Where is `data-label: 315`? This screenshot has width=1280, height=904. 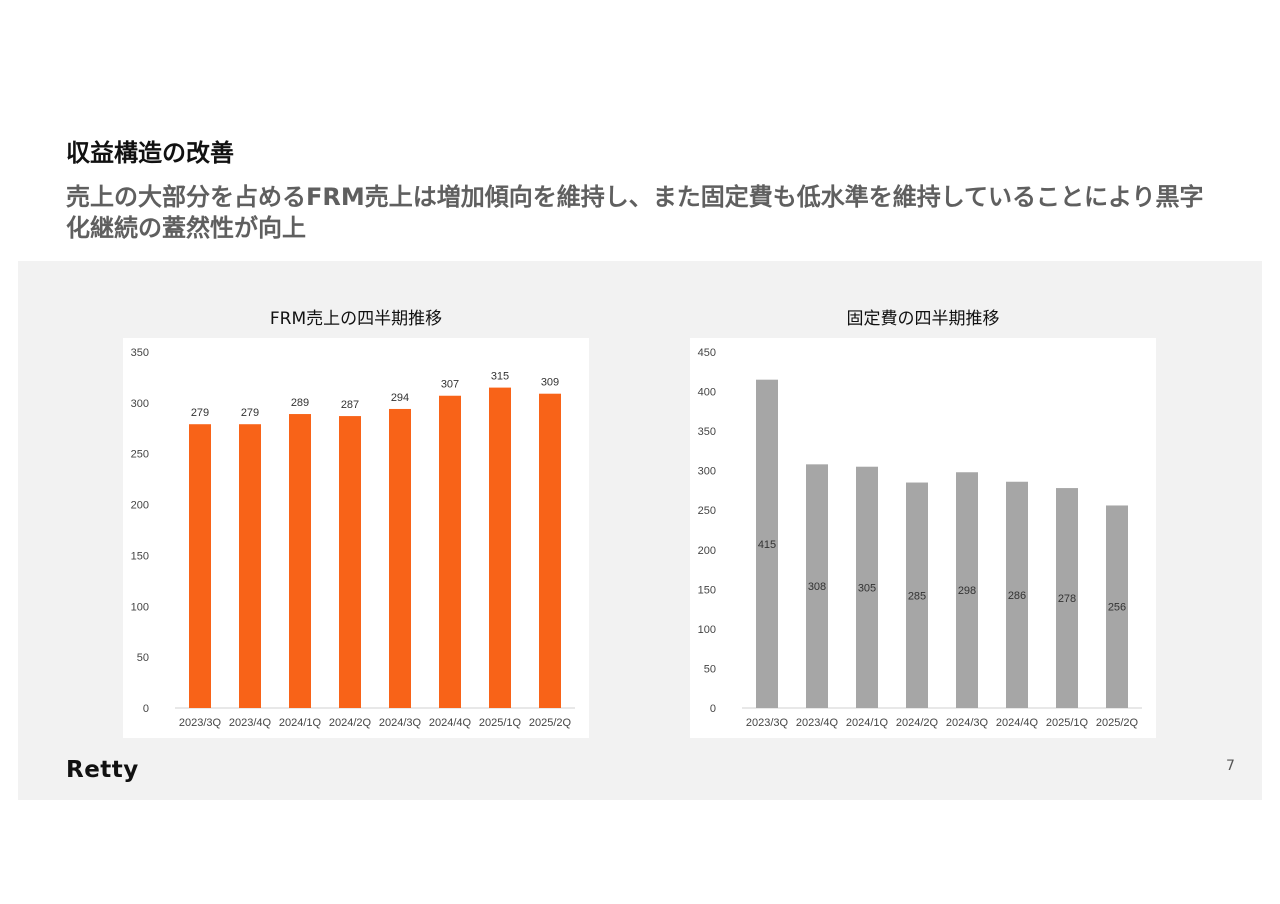 data-label: 315 is located at coordinates (500, 377).